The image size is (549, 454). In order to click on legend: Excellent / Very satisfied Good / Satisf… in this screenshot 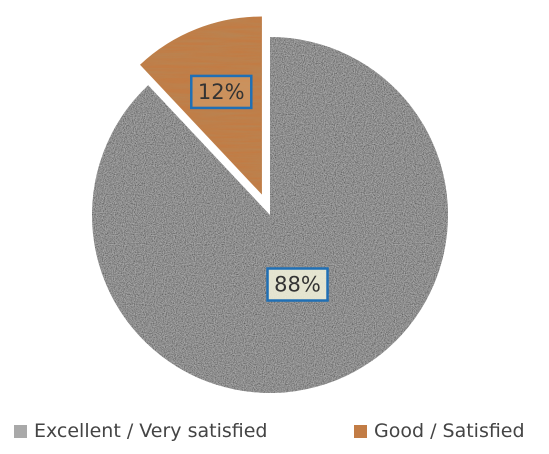, I will do `click(274, 435)`.